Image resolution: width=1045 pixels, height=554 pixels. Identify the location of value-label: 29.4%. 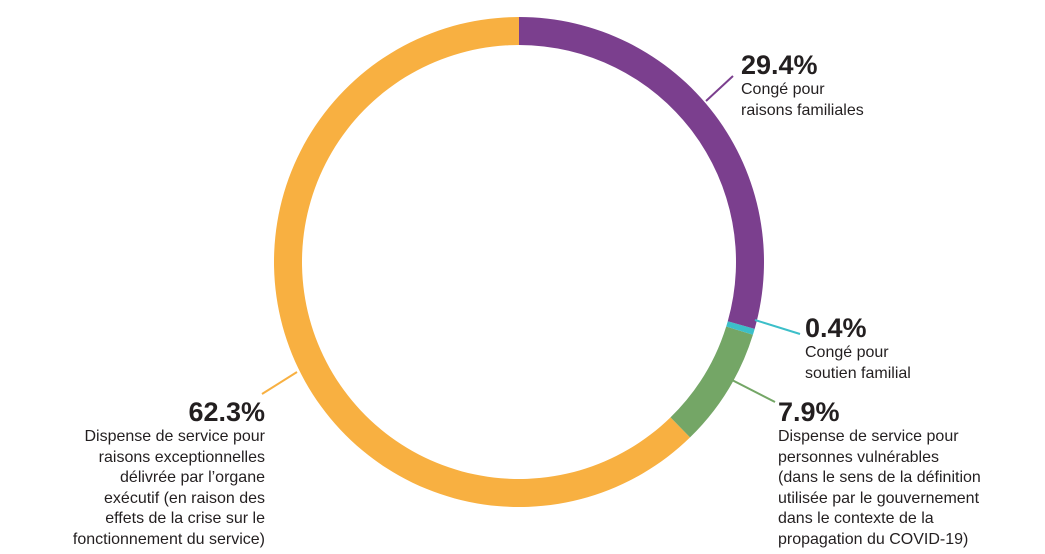
(779, 65).